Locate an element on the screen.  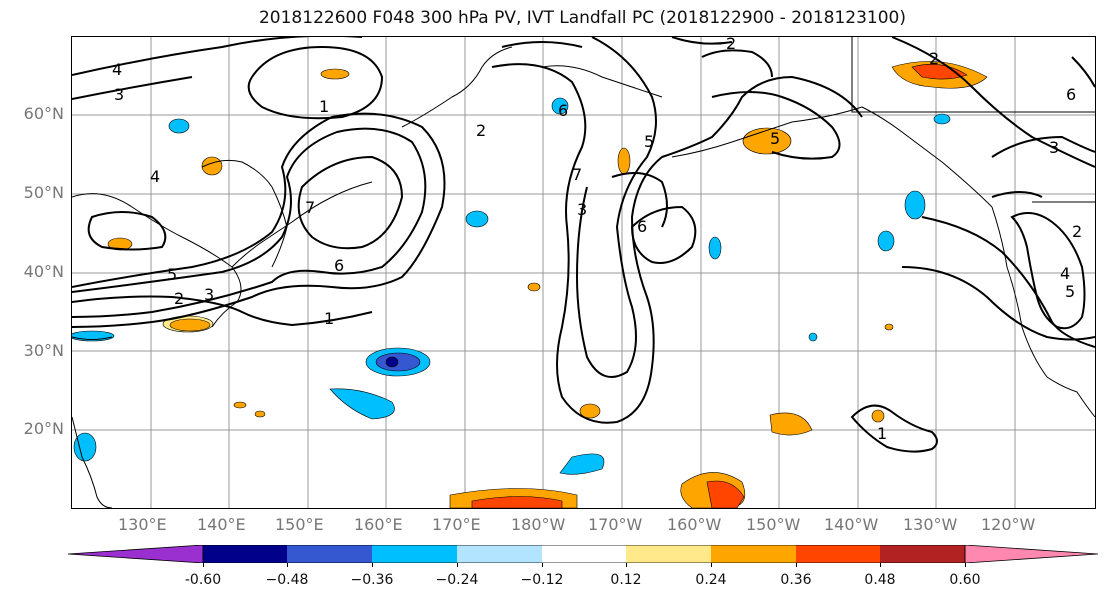
lat-label-30n: 30°N is located at coordinates (43, 350).